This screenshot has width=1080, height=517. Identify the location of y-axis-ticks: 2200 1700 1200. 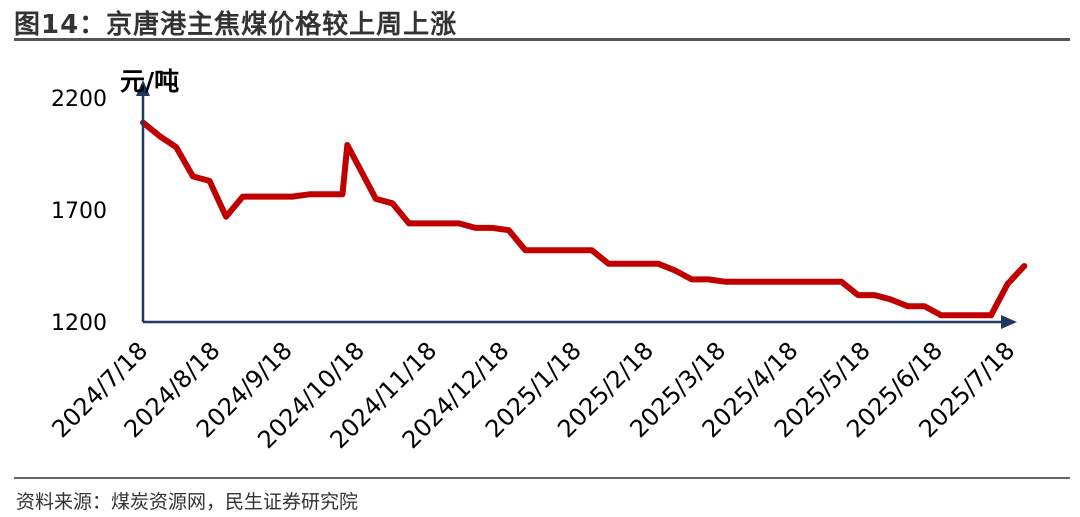
(79, 211).